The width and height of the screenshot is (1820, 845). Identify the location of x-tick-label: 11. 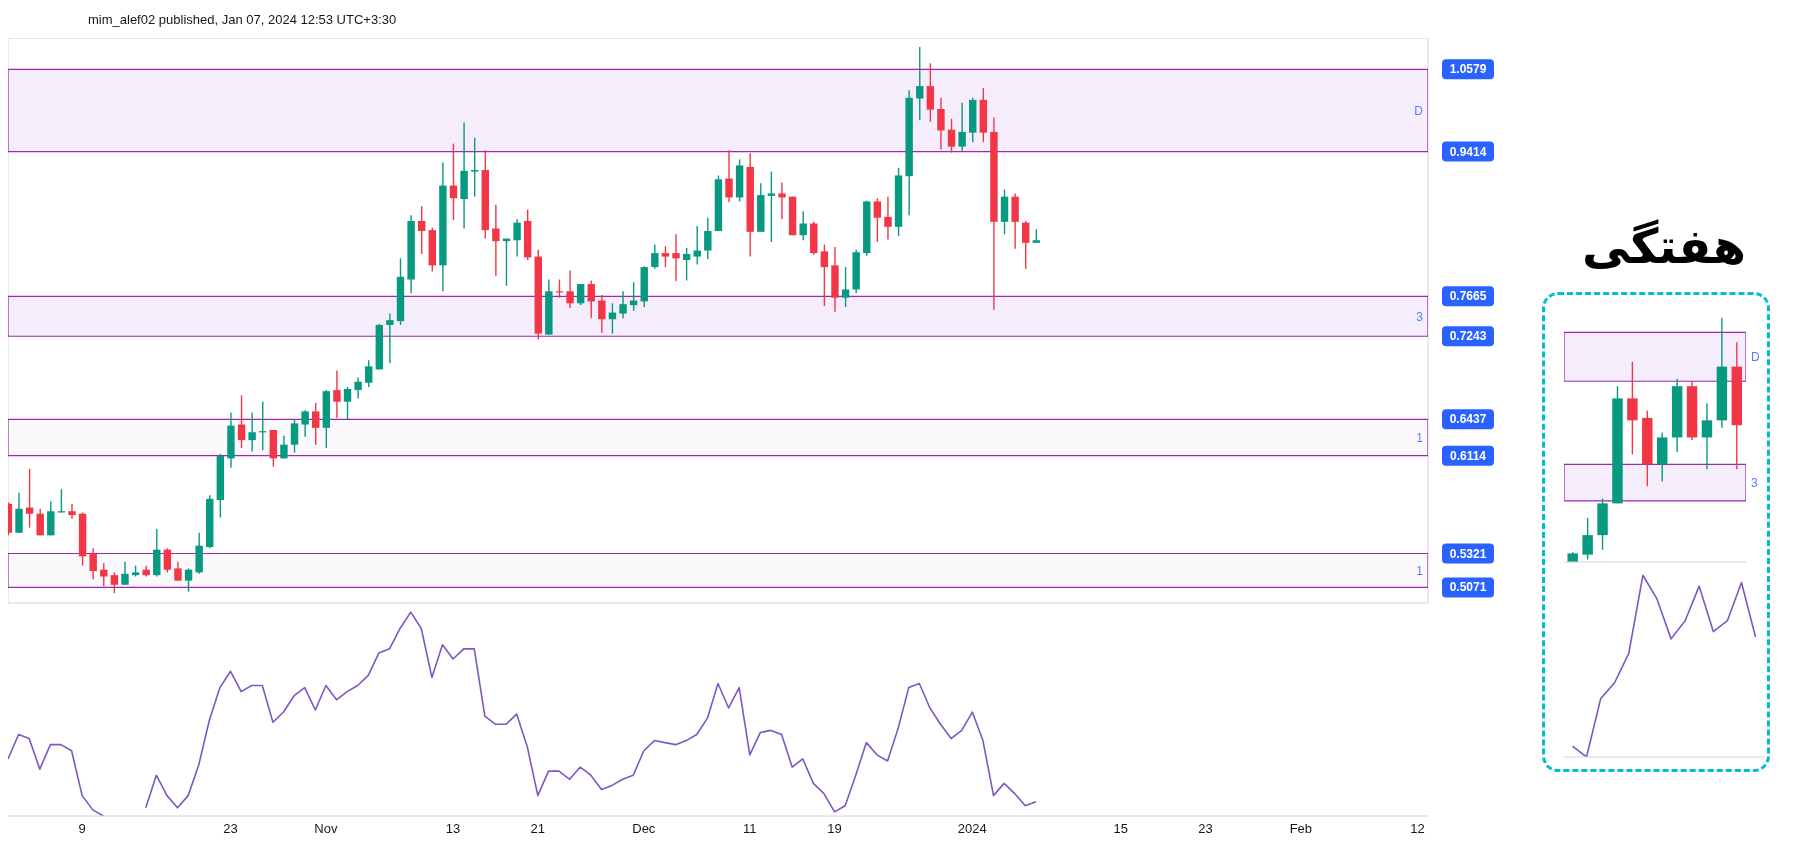
(750, 829).